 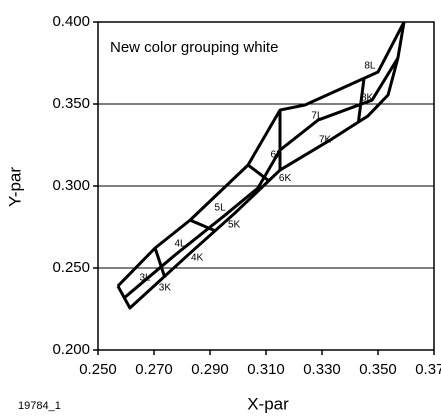 What do you see at coordinates (39, 406) in the screenshot?
I see `annotation: 19784_1` at bounding box center [39, 406].